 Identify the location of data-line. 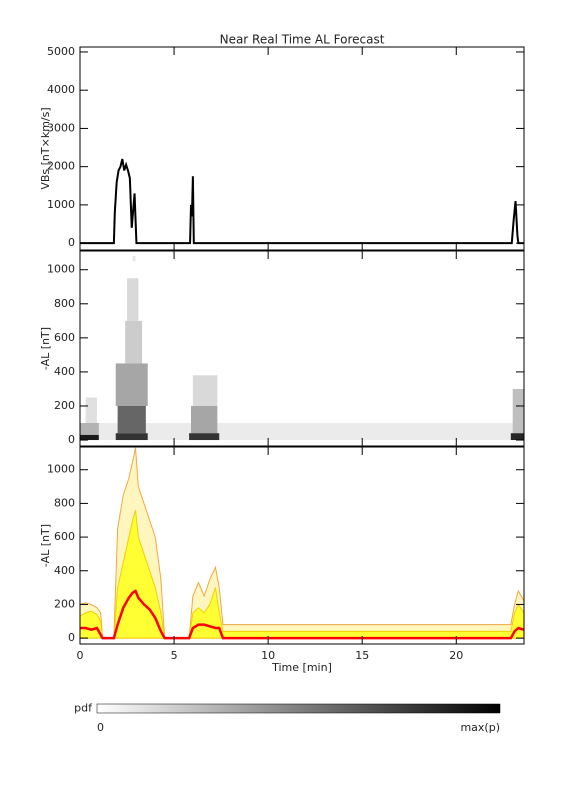
(302, 201).